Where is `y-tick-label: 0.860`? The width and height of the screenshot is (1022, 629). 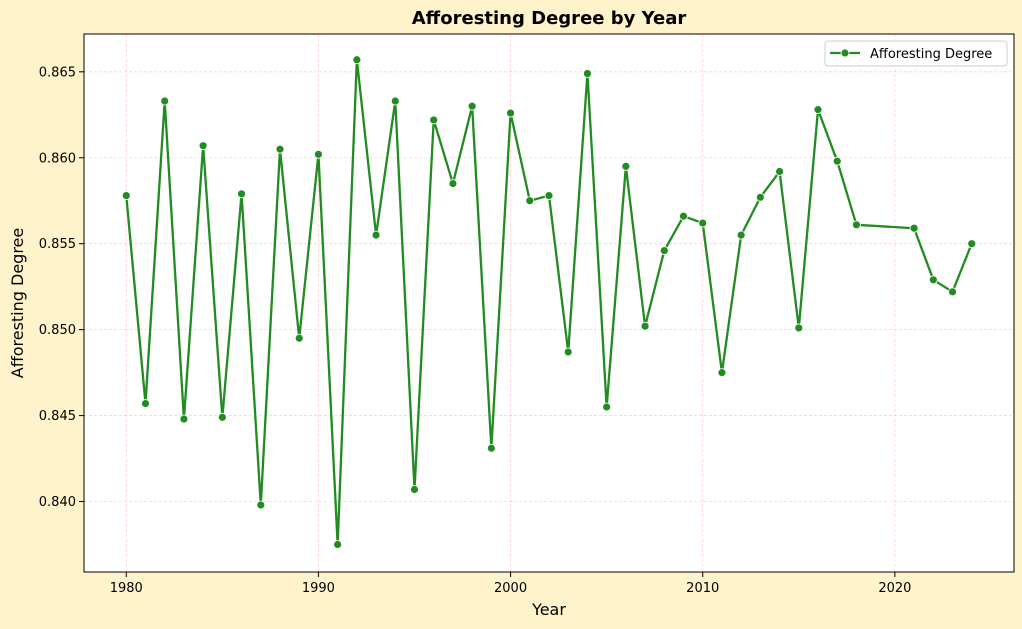 y-tick-label: 0.860 is located at coordinates (57, 158).